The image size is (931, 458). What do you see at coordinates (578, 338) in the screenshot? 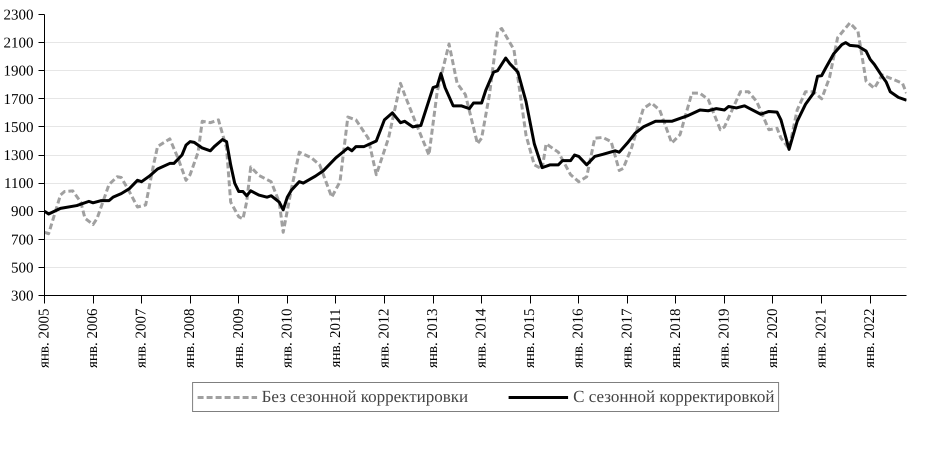
I see `x-tick-label: янв. 2016` at bounding box center [578, 338].